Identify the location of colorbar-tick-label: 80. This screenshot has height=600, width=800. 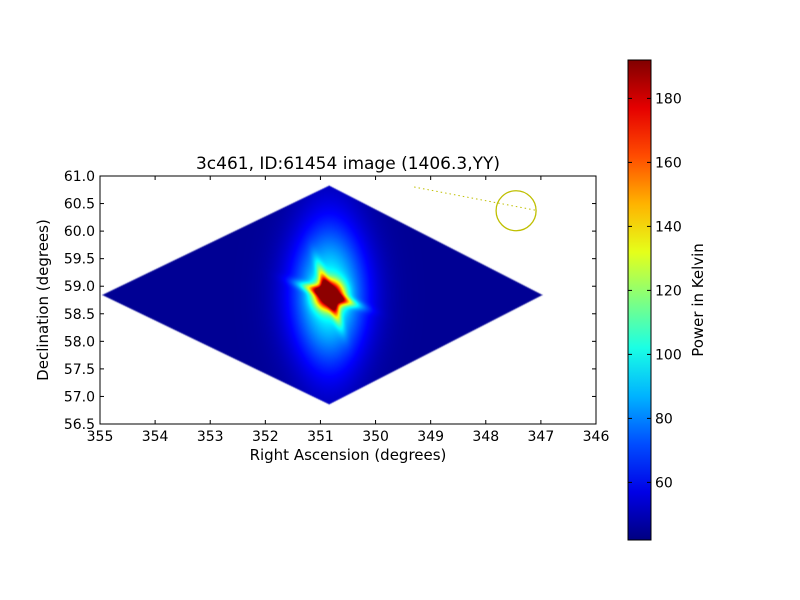
(664, 419).